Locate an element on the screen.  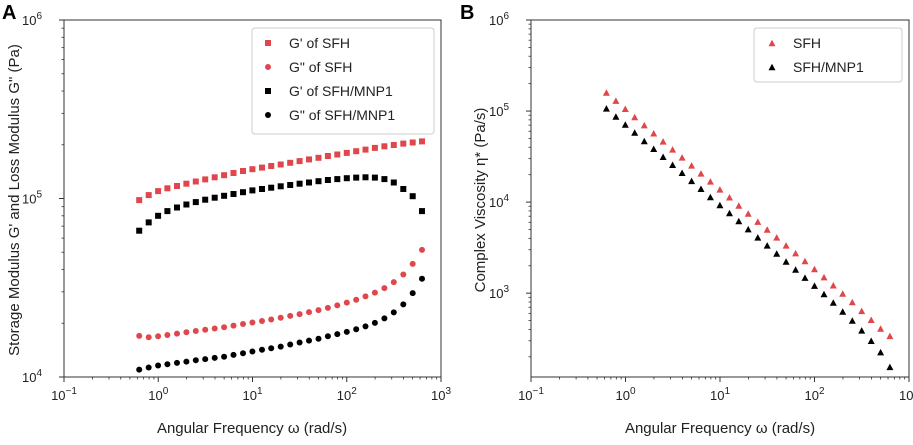
panel-a-y-ticks: 104 105 106 is located at coordinates (43, 198).